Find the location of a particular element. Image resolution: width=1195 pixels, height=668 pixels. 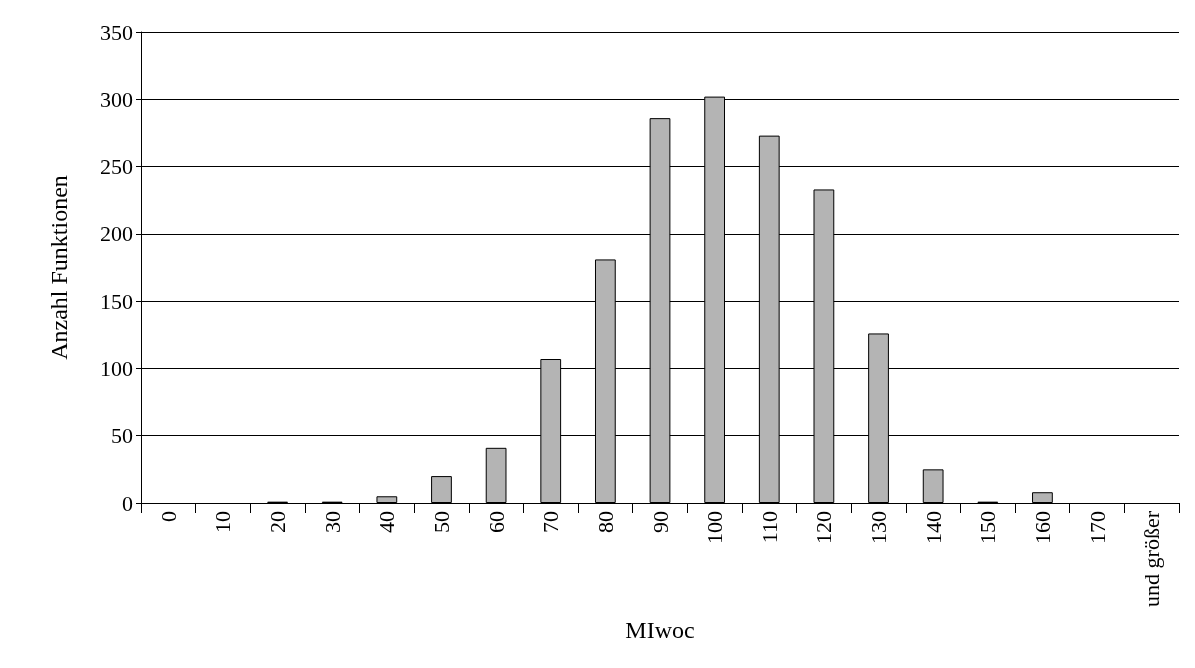

x-tick-label: 130 is located at coordinates (879, 527).